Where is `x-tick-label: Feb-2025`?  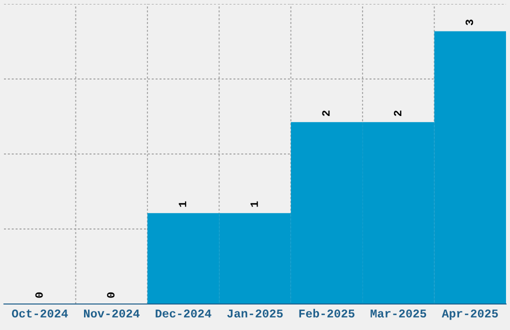 x-tick-label: Feb-2025 is located at coordinates (326, 313).